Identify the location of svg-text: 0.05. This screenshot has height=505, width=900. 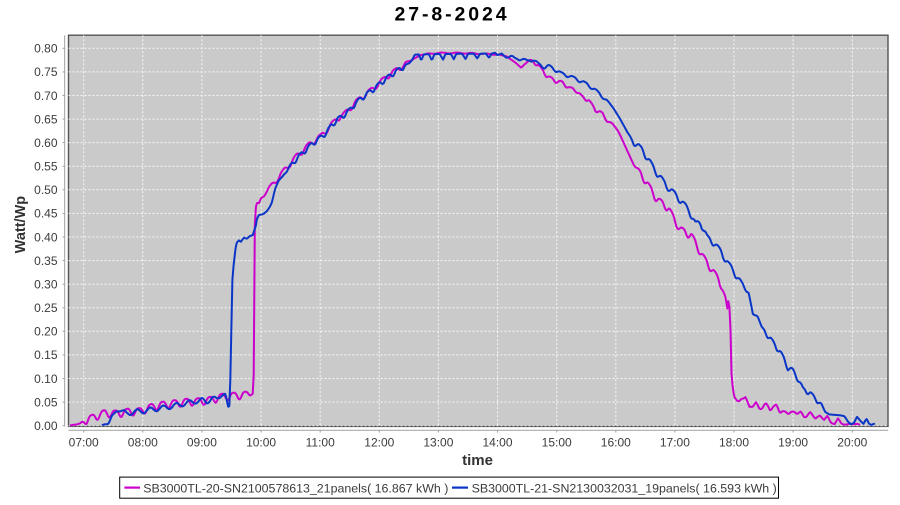
(46, 402).